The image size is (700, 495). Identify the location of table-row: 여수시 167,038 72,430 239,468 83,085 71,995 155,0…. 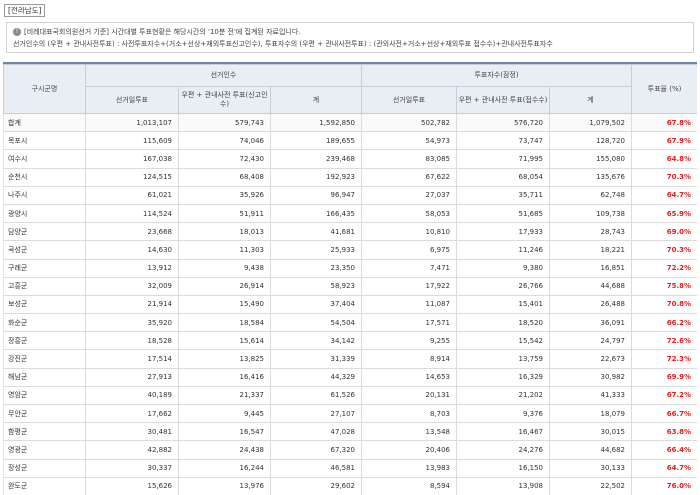
(350, 159).